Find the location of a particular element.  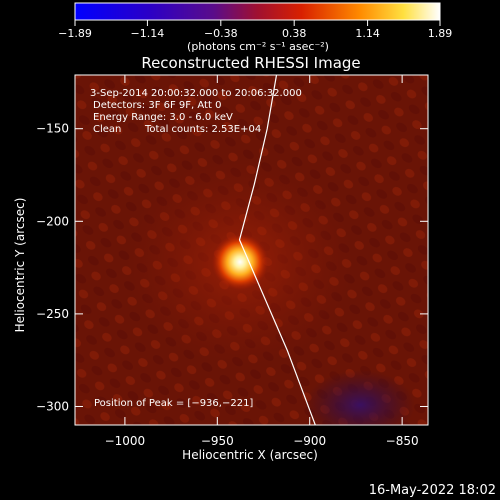

annotation-algorithm: Clean is located at coordinates (107, 129).